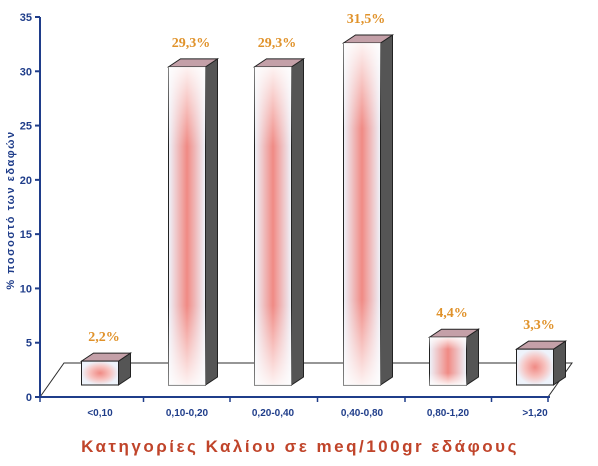 This screenshot has width=598, height=466. Describe the element at coordinates (29, 398) in the screenshot. I see `y-tick-label: 0` at that location.